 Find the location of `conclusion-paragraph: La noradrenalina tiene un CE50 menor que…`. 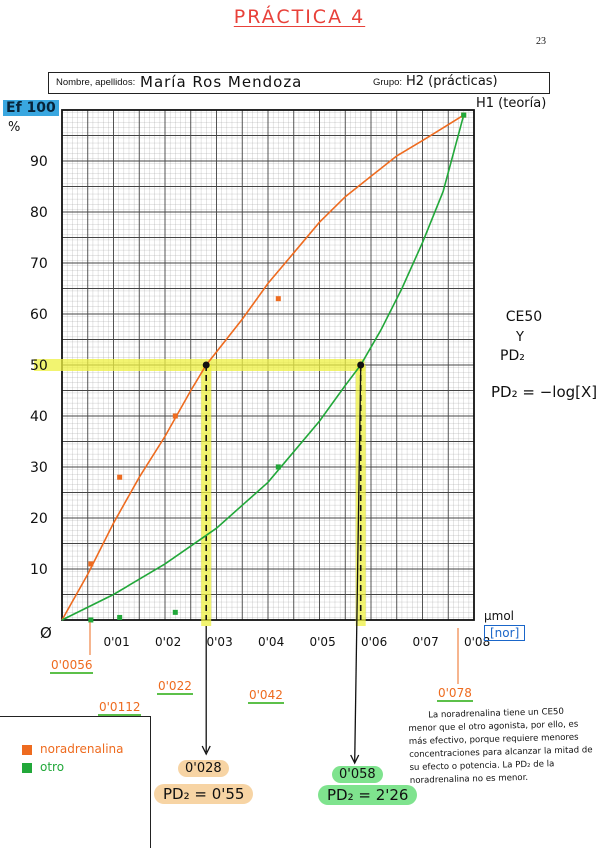

conclusion-paragraph: La noradrenalina tiene un CE50 menor que… is located at coordinates (500, 746).